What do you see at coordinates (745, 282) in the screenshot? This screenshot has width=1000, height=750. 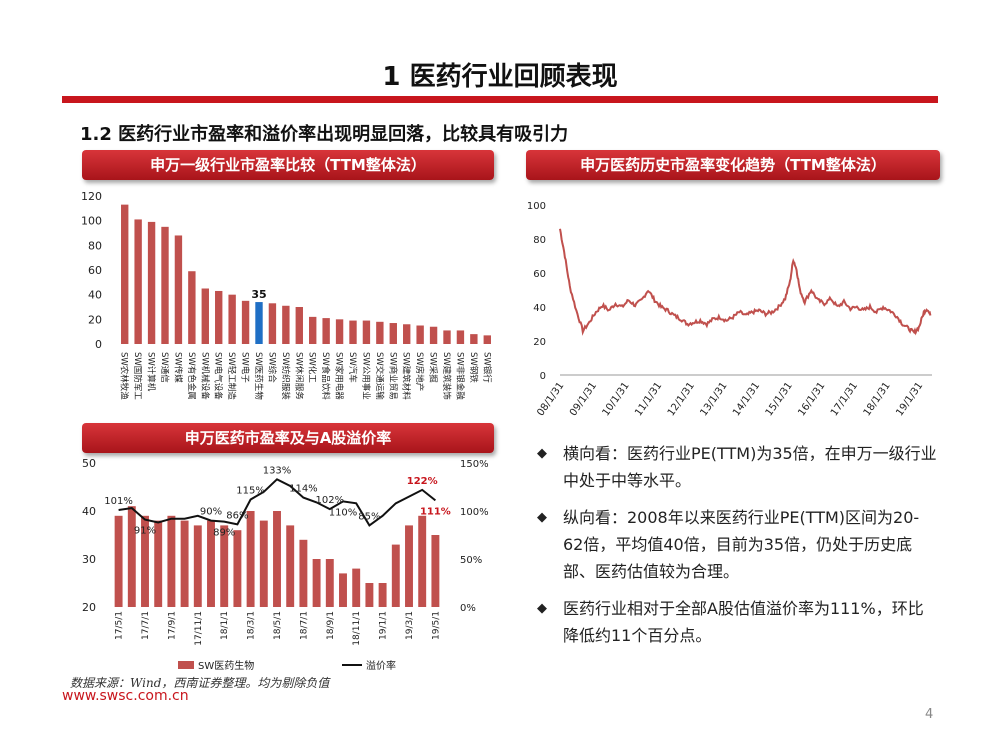 I see `pe-series-line` at bounding box center [745, 282].